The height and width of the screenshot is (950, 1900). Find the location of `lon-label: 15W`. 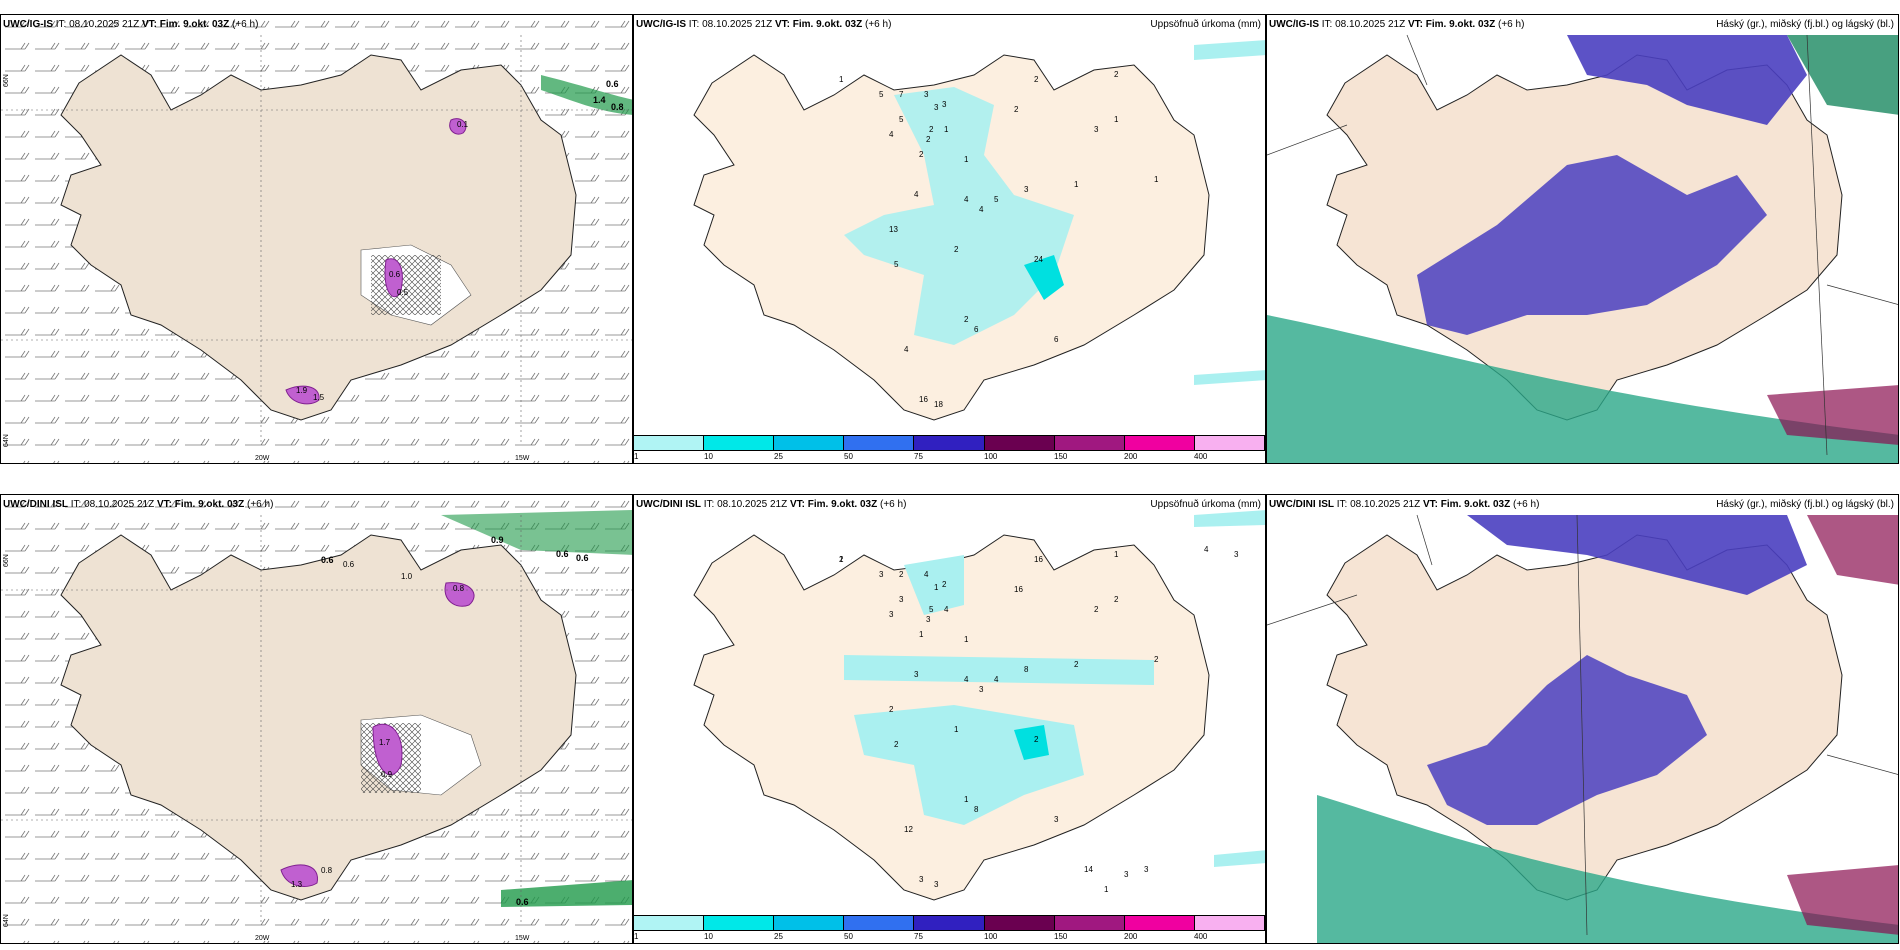

lon-label: 15W is located at coordinates (522, 458).